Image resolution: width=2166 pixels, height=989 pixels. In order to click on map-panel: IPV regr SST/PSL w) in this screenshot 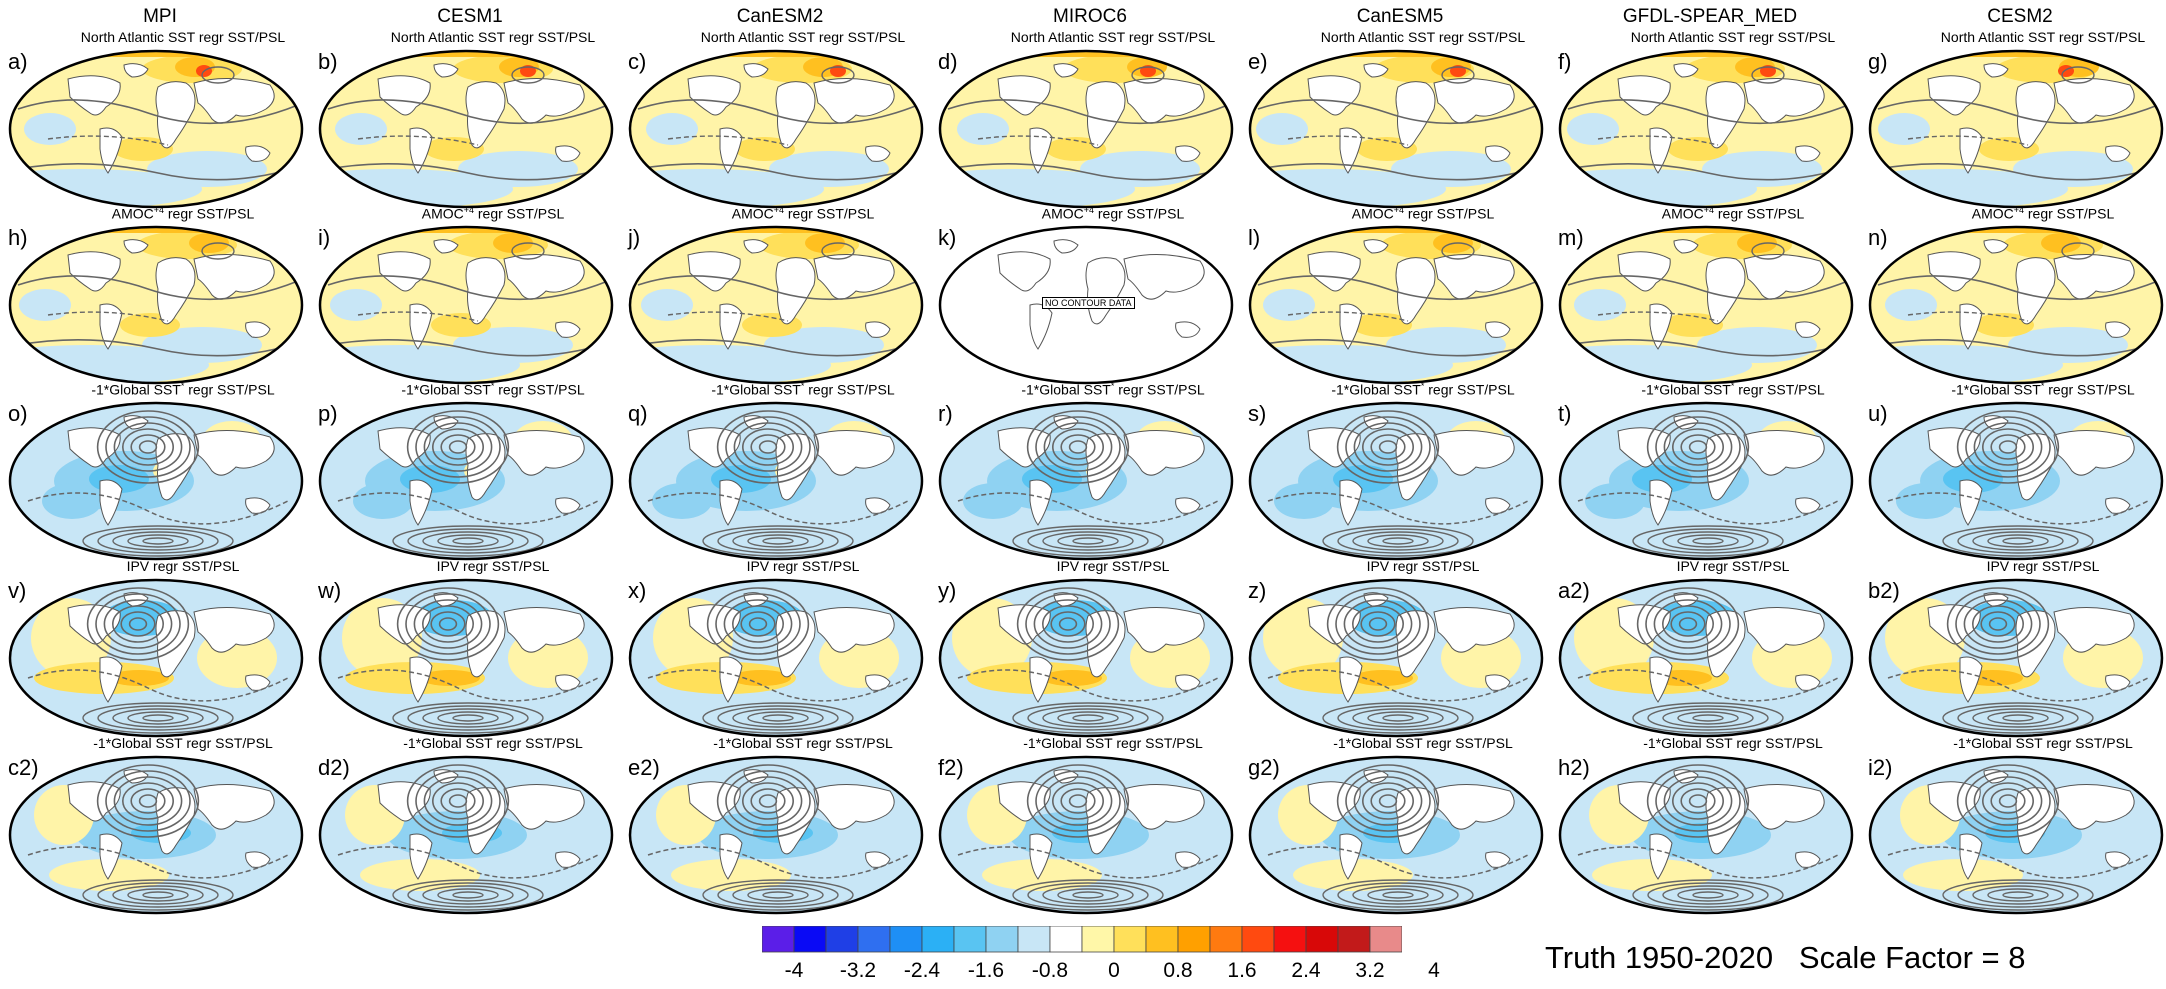, I will do `click(468, 647)`.